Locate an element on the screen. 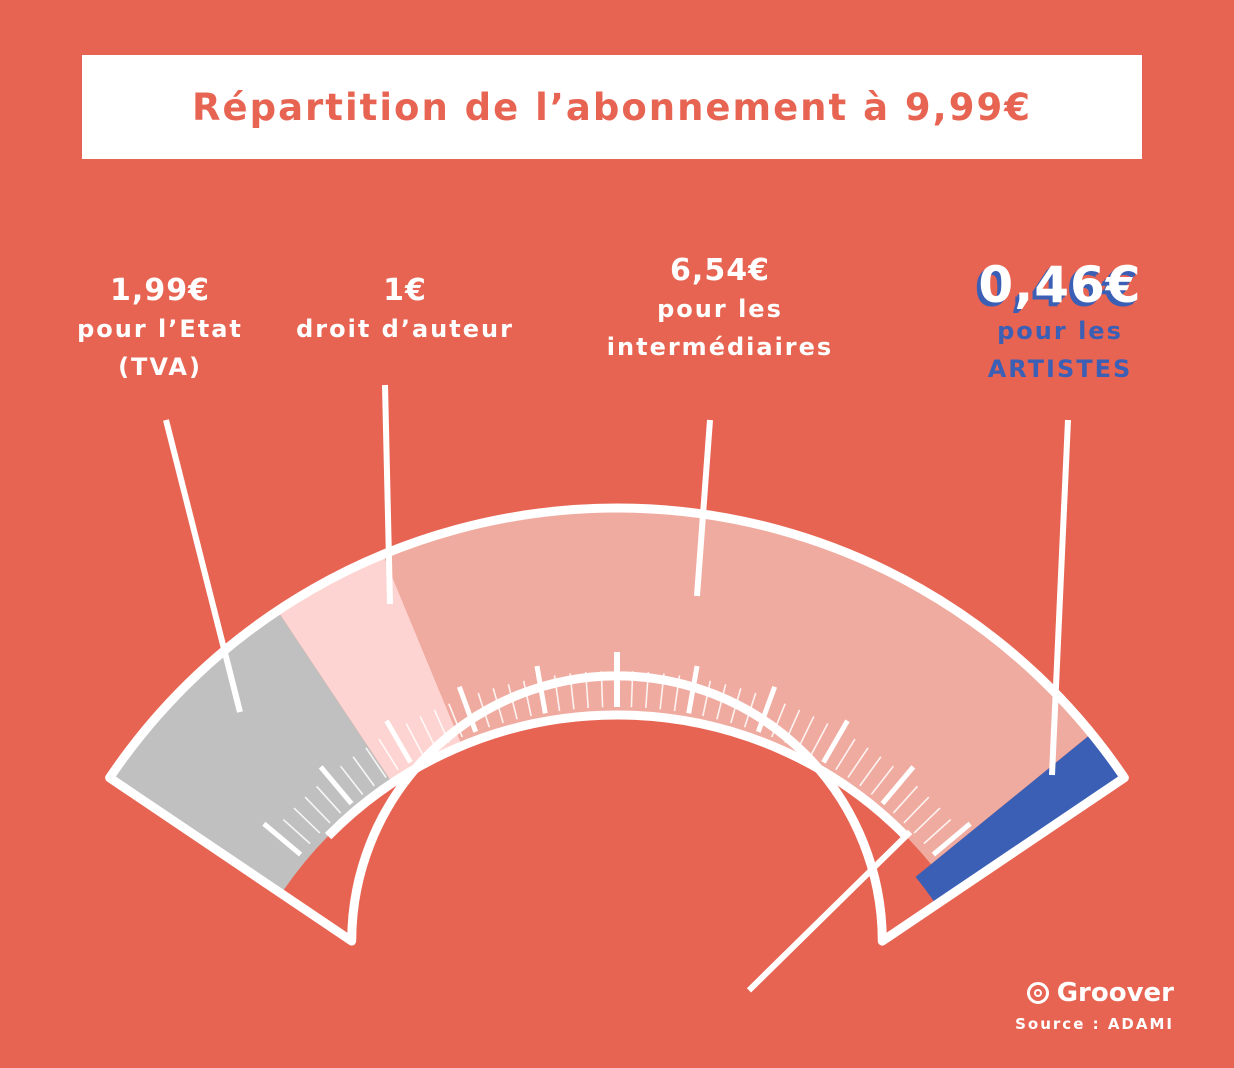 This screenshot has width=1234, height=1068. chart-title: Répartition de l’abonnement à 9,99€ is located at coordinates (612, 107).